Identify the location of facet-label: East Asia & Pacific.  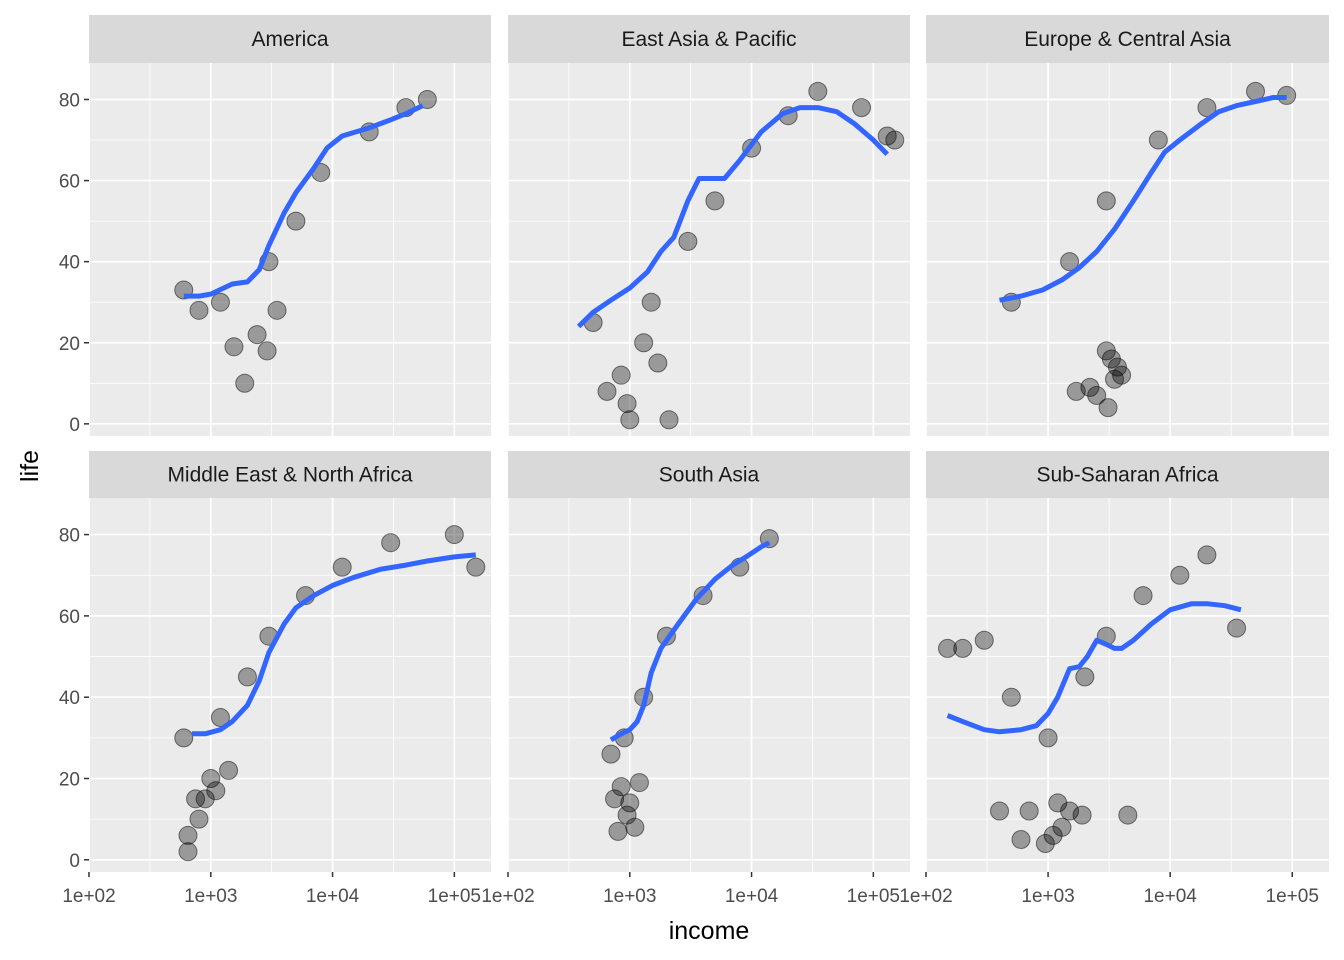
(708, 39).